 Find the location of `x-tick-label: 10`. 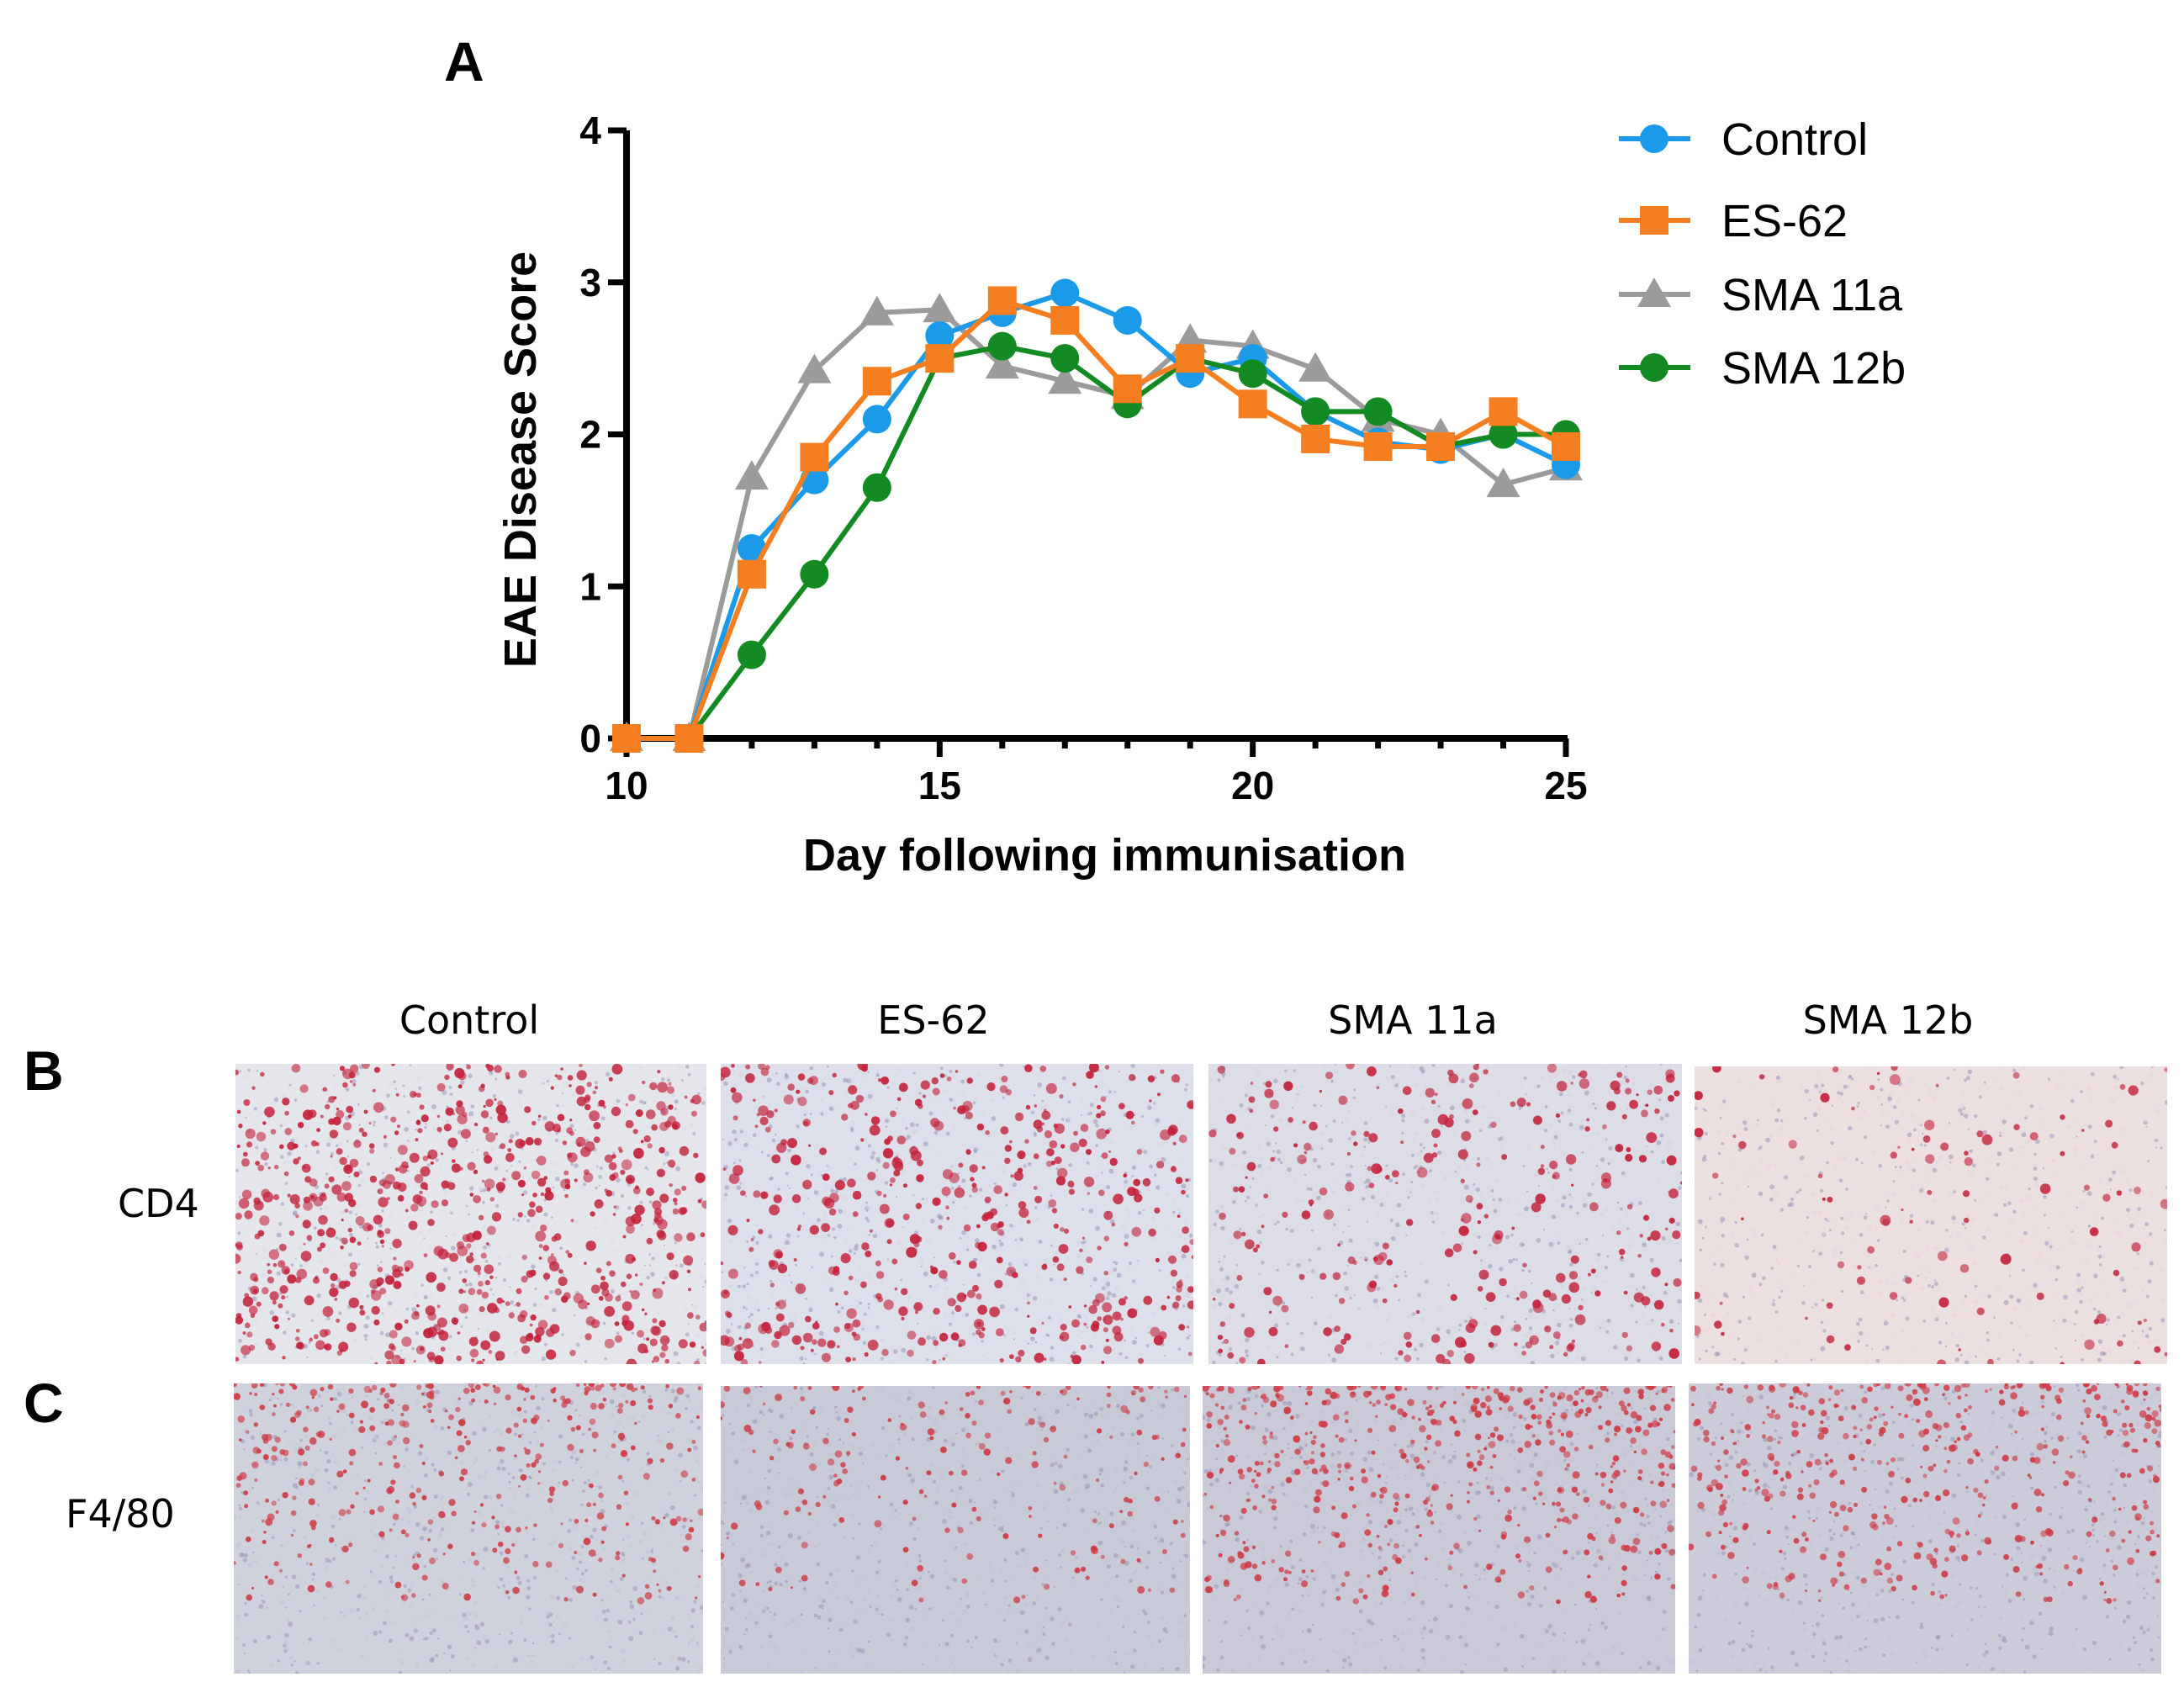

x-tick-label: 10 is located at coordinates (626, 785).